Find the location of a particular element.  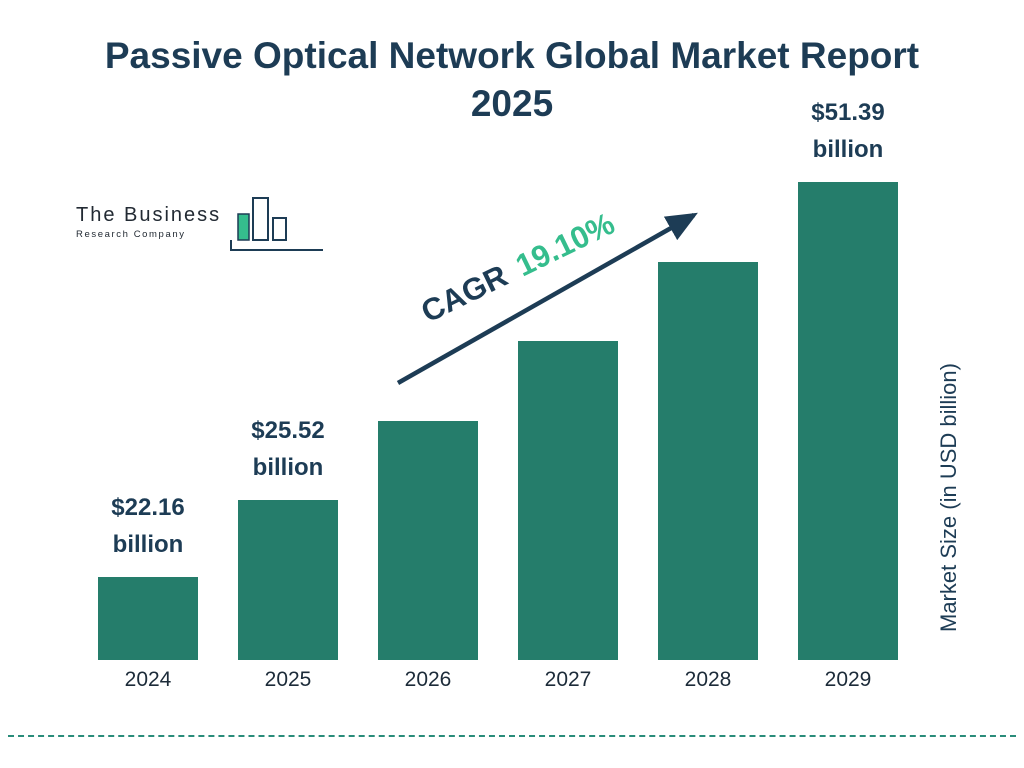

value-label-2029: $51.39 billion is located at coordinates (848, 131).